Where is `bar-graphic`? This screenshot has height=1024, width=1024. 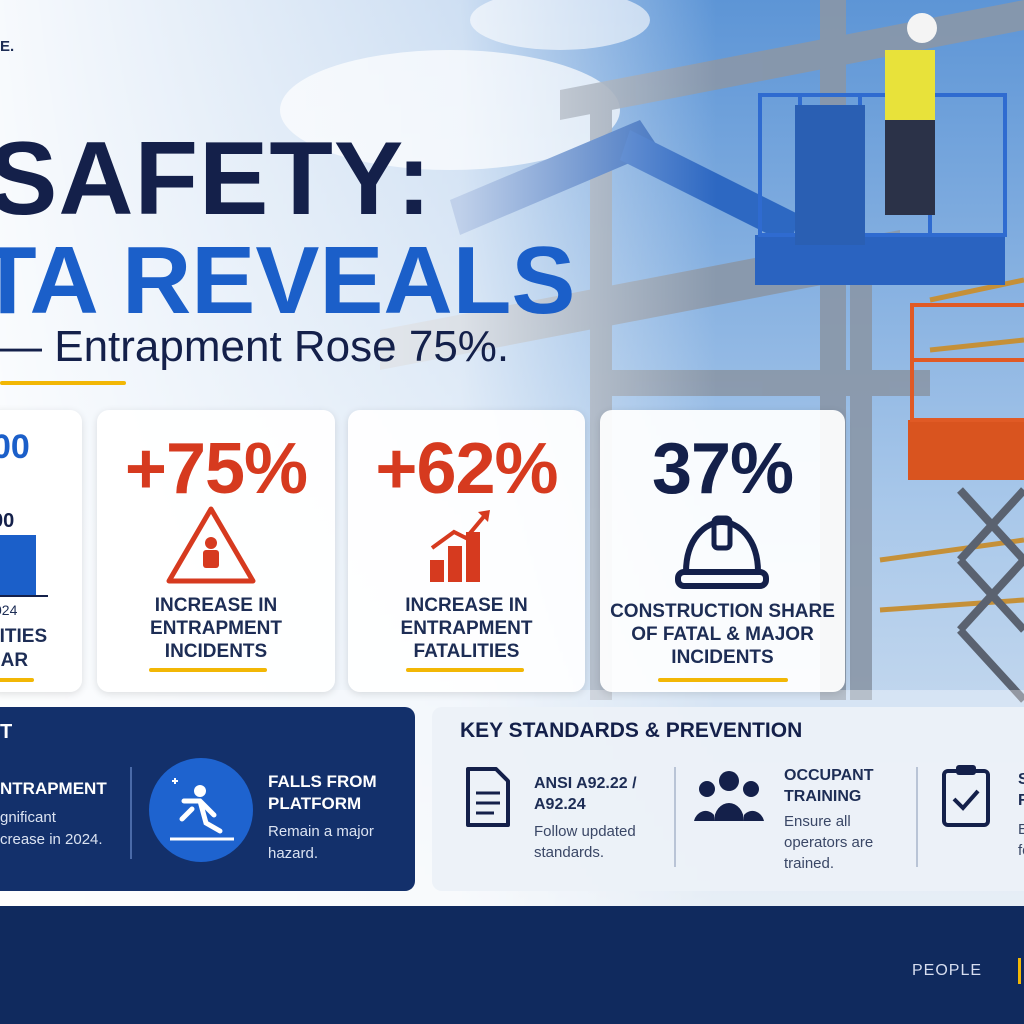
bar-graphic is located at coordinates (18, 565).